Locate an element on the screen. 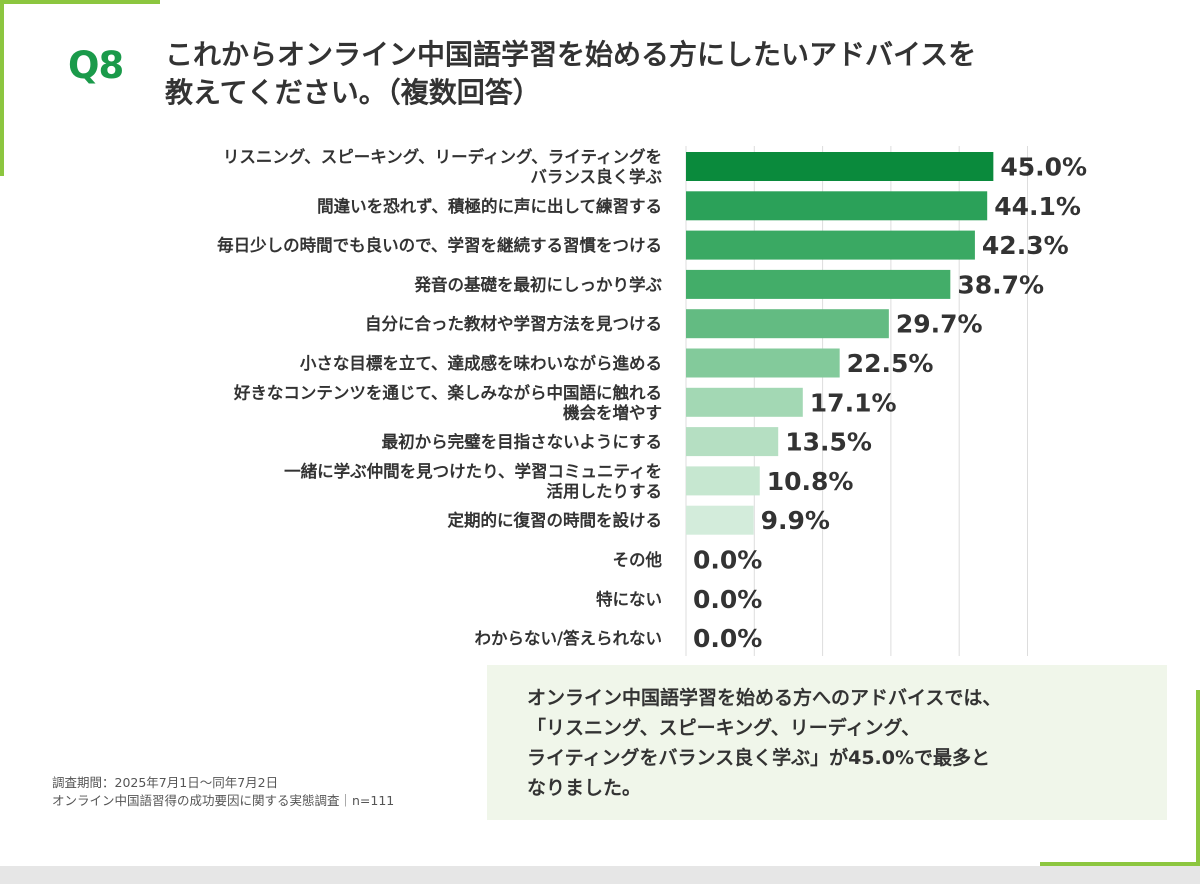  category-label: その他 is located at coordinates (638, 560).